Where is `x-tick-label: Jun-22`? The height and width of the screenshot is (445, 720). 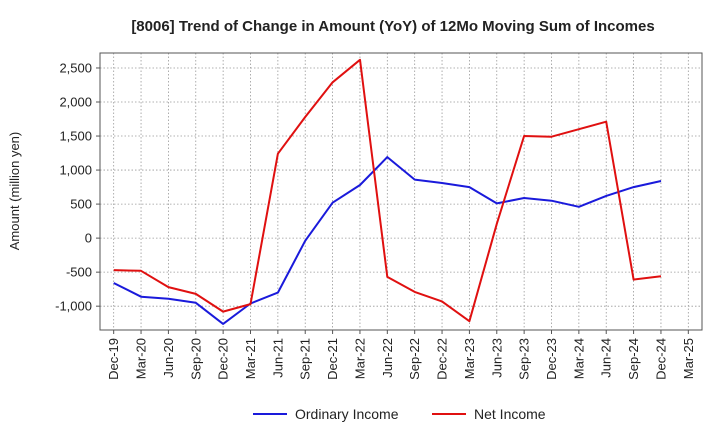
x-tick-label: Jun-22 is located at coordinates (387, 358).